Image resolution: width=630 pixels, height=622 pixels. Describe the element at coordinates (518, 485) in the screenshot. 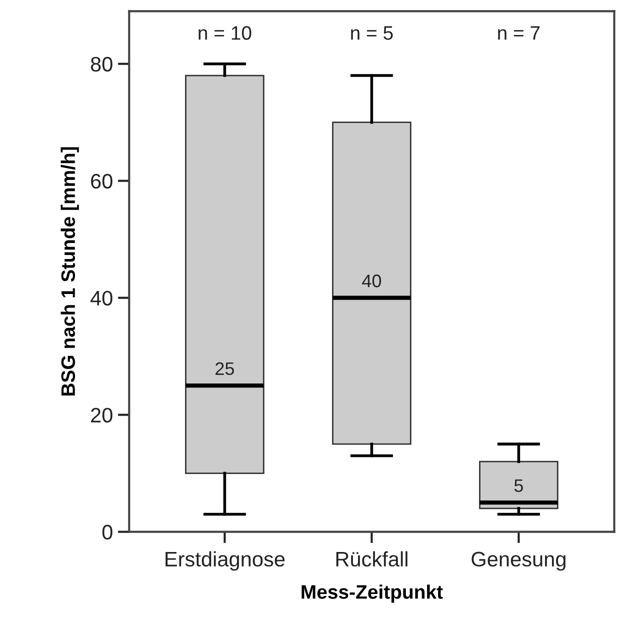

I see `annotation: 5` at that location.